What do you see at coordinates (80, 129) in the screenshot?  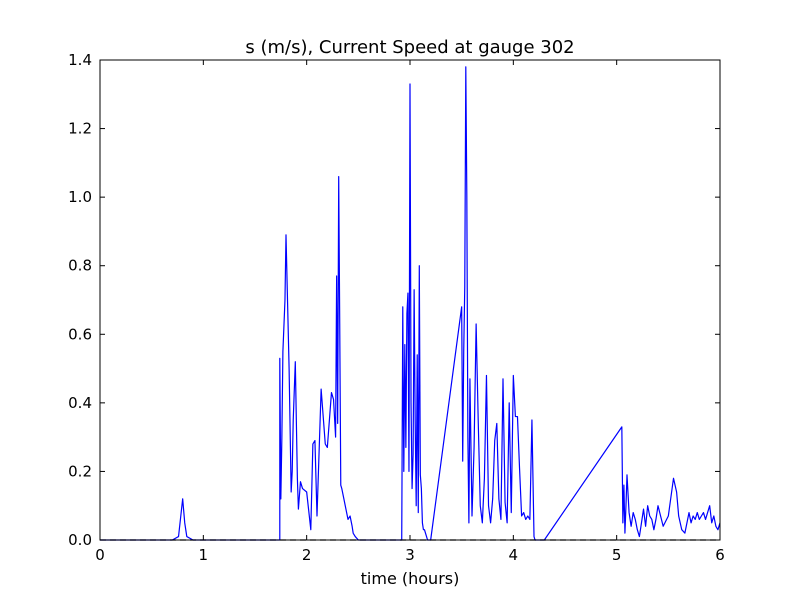 I see `y-tick-label: 1.2` at bounding box center [80, 129].